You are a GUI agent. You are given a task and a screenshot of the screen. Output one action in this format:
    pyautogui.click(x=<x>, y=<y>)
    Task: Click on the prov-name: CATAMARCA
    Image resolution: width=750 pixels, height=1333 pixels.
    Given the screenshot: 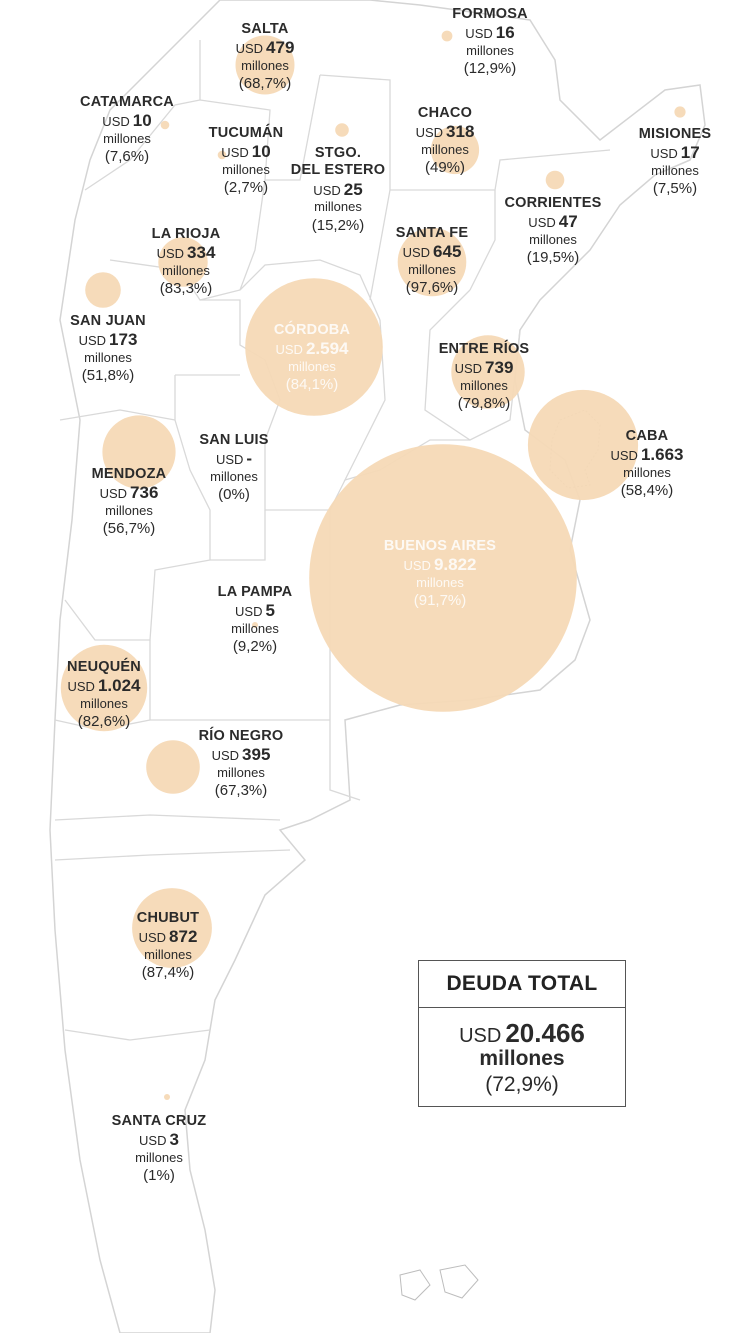 What is the action you would take?
    pyautogui.click(x=127, y=102)
    